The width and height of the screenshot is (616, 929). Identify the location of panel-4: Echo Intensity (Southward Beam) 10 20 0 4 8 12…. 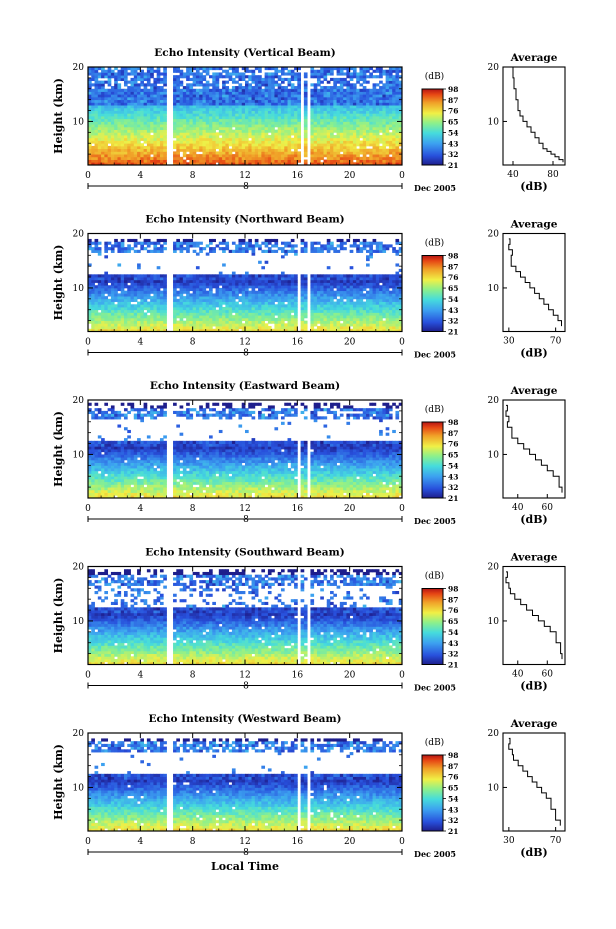
(309, 620).